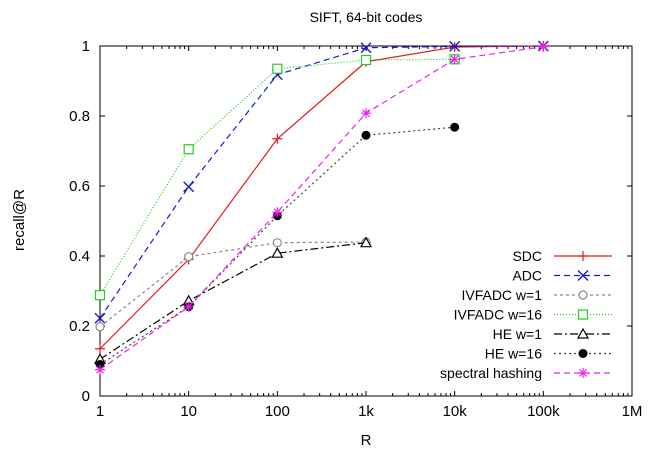 The width and height of the screenshot is (661, 453). I want to click on y-tick-label: 0.2, so click(79, 326).